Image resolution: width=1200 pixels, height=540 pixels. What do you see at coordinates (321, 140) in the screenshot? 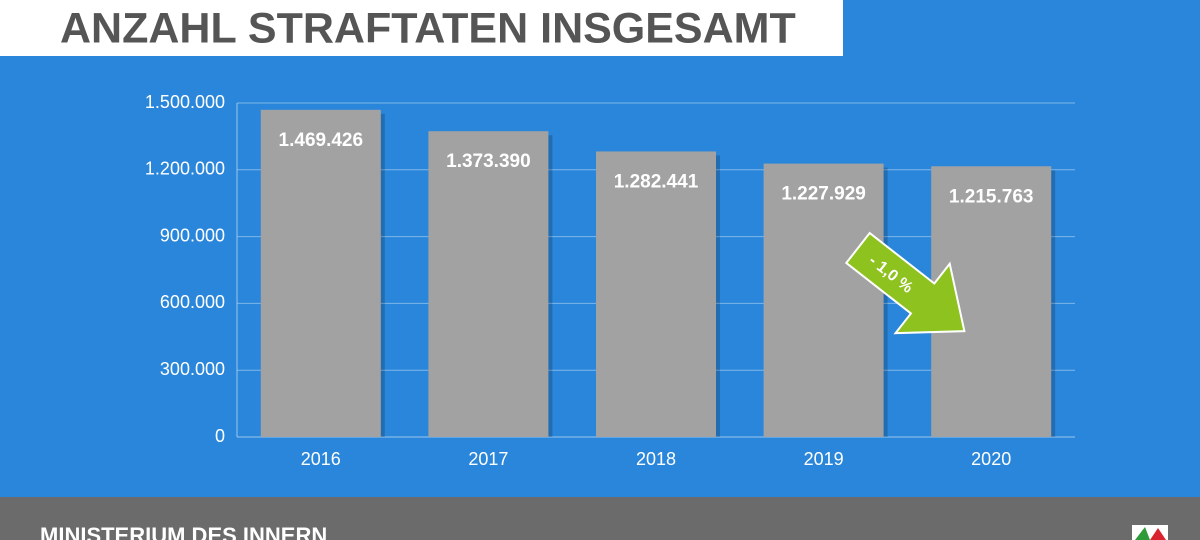
I see `value-label: 1.469.426` at bounding box center [321, 140].